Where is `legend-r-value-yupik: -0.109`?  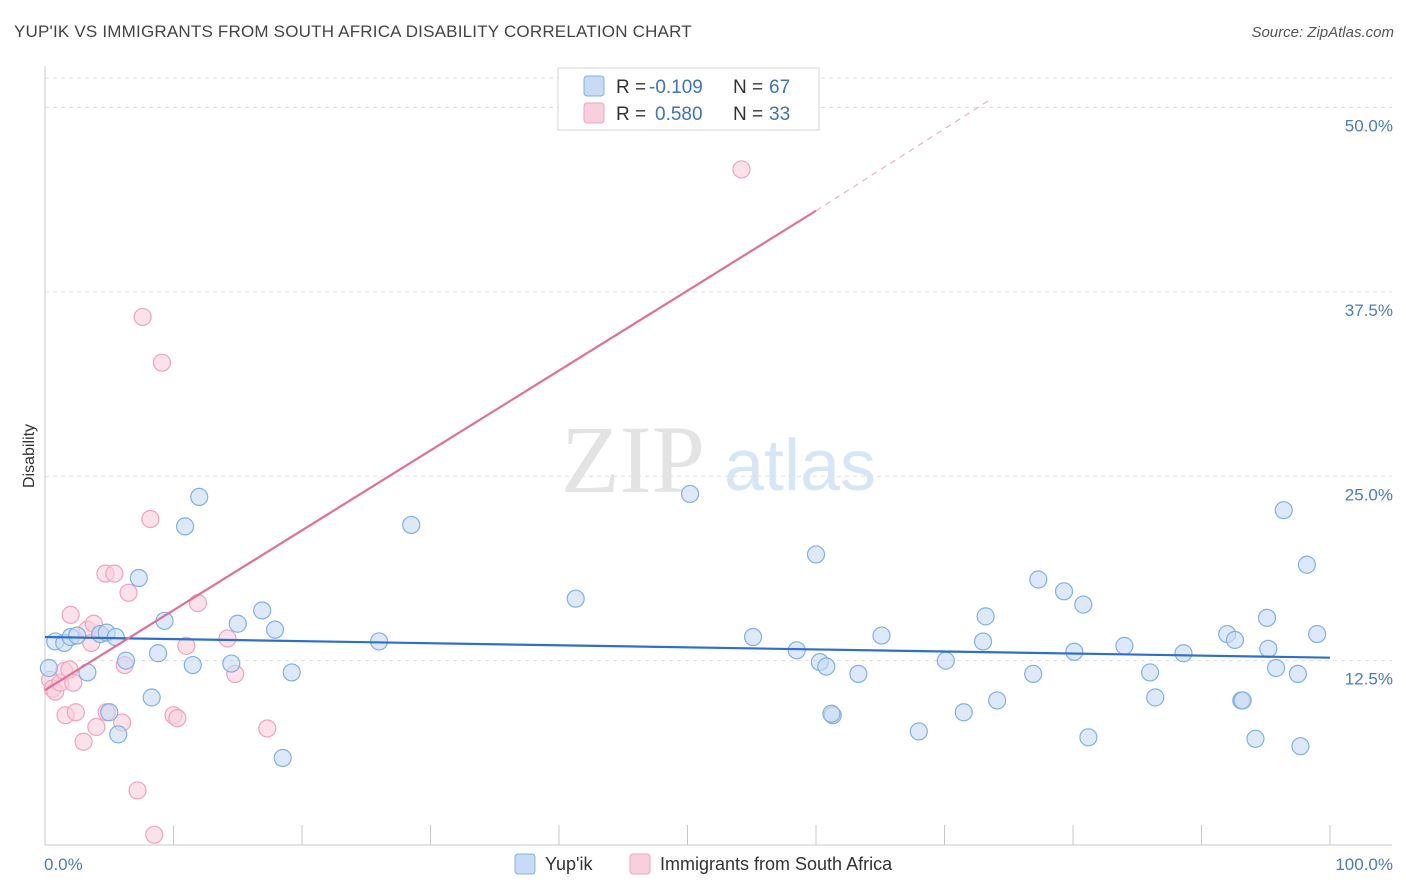 legend-r-value-yupik: -0.109 is located at coordinates (676, 87).